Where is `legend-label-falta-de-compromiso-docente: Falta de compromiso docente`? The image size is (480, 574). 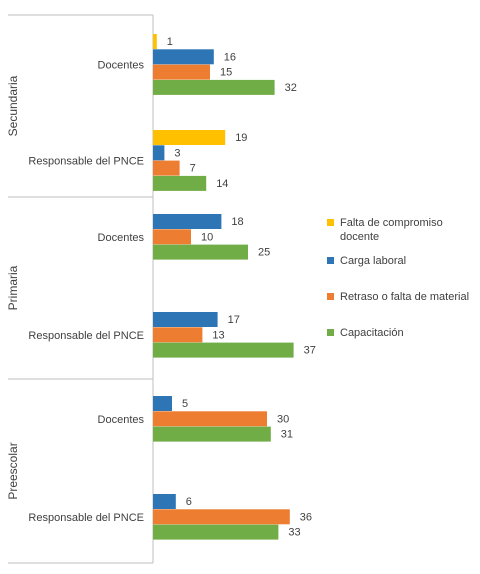
legend-label-falta-de-compromiso-docente: Falta de compromiso docente is located at coordinates (391, 230).